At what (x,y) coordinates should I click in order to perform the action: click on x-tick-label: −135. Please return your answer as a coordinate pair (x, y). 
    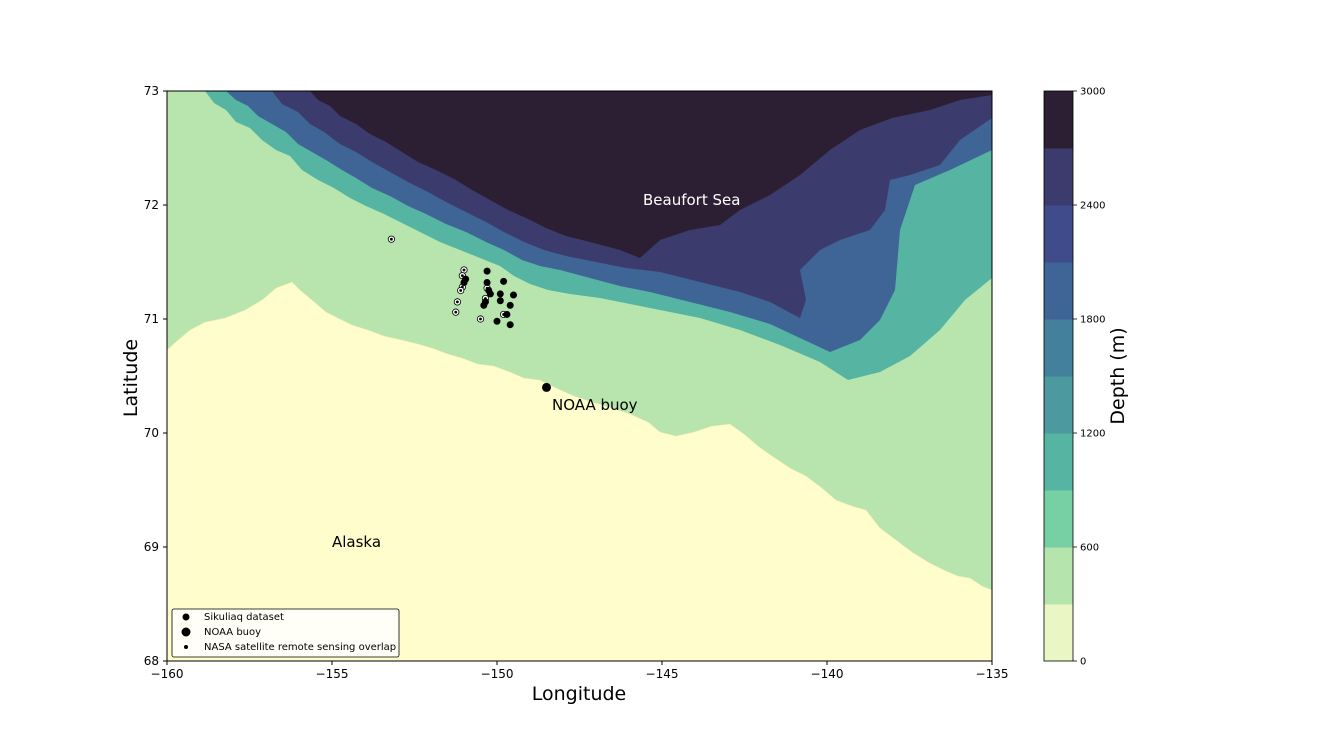
    Looking at the image, I should click on (992, 674).